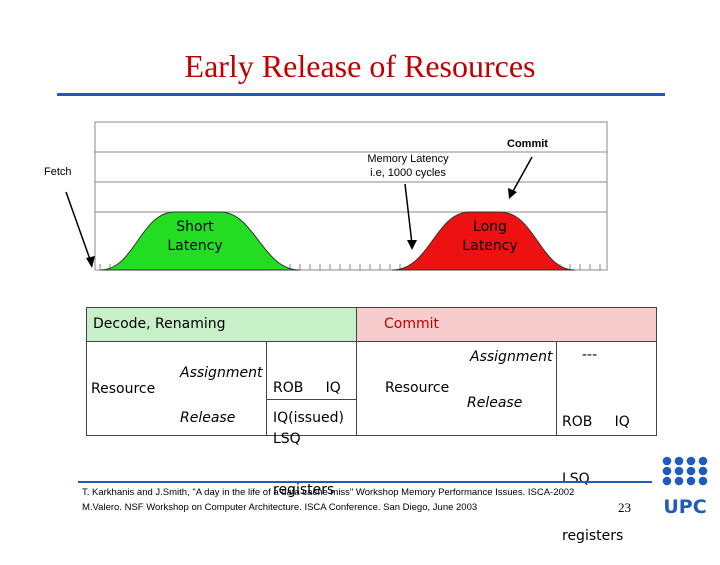 This screenshot has height=565, width=720. I want to click on decode-row-divider, so click(311, 399).